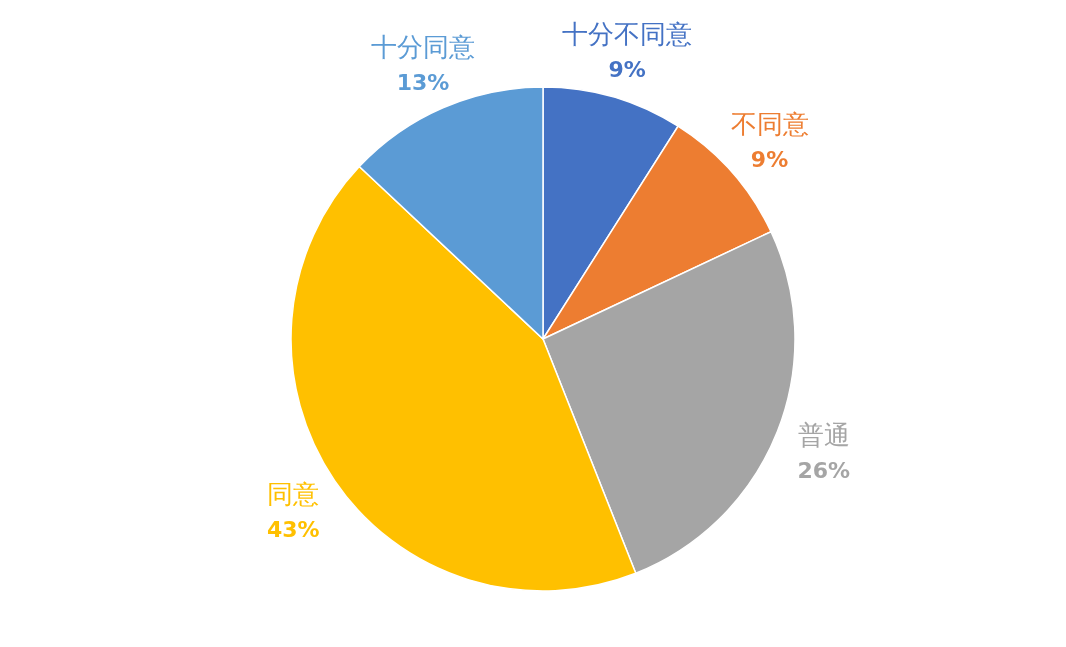 This screenshot has width=1066, height=647. Describe the element at coordinates (627, 33) in the screenshot. I see `slice-label: 十分不同意` at that location.